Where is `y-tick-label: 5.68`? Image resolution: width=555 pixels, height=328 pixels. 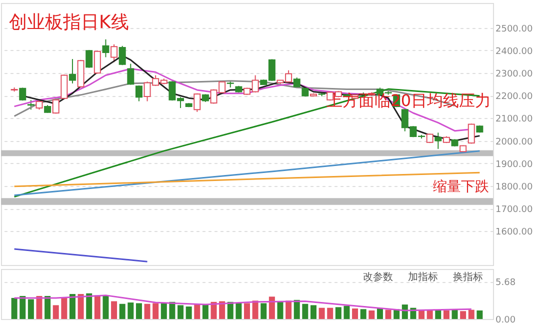 y-tick-label: 5.68 is located at coordinates (506, 283).